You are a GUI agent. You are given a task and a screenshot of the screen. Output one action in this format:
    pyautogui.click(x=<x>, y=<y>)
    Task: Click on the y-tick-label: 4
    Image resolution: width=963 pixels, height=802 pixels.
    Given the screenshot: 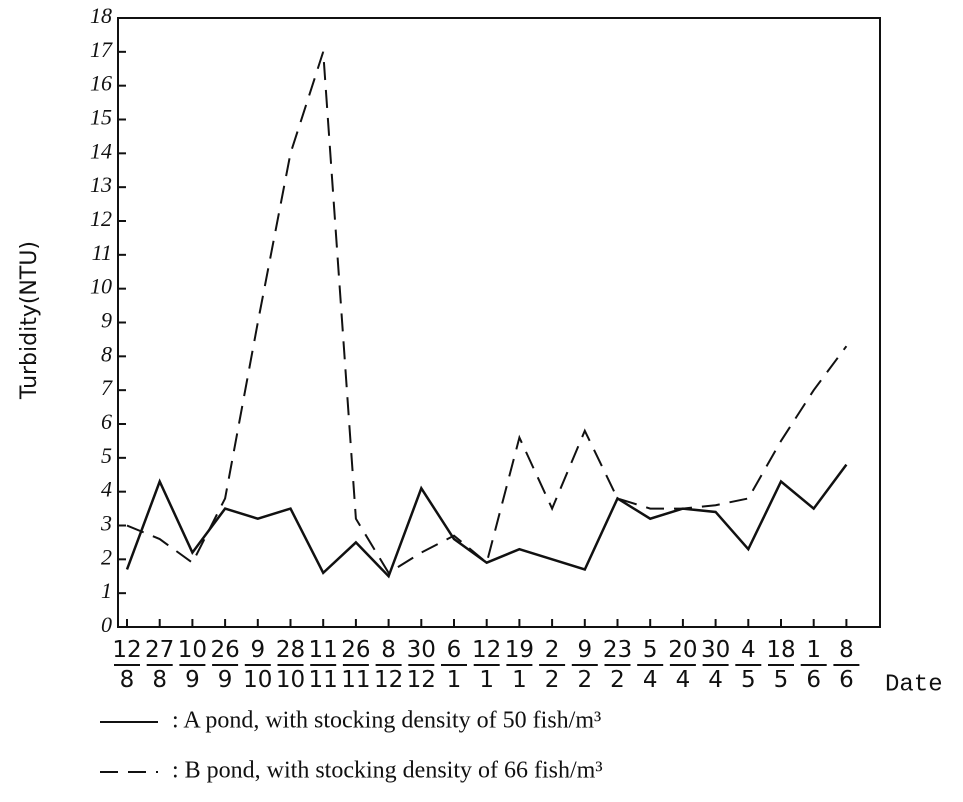 What is the action you would take?
    pyautogui.click(x=106, y=489)
    